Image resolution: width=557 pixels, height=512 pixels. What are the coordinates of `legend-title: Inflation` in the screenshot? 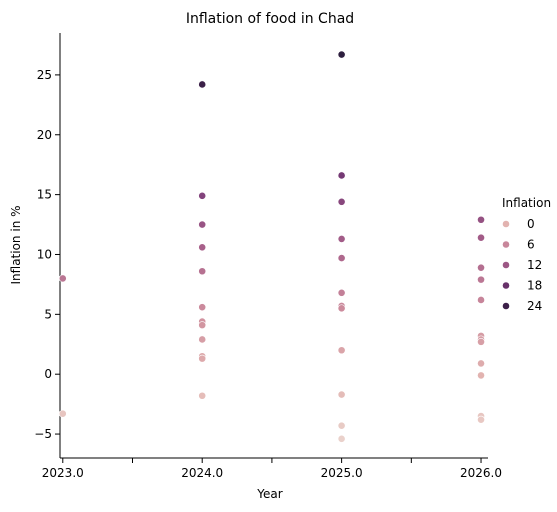 It's located at (526, 203).